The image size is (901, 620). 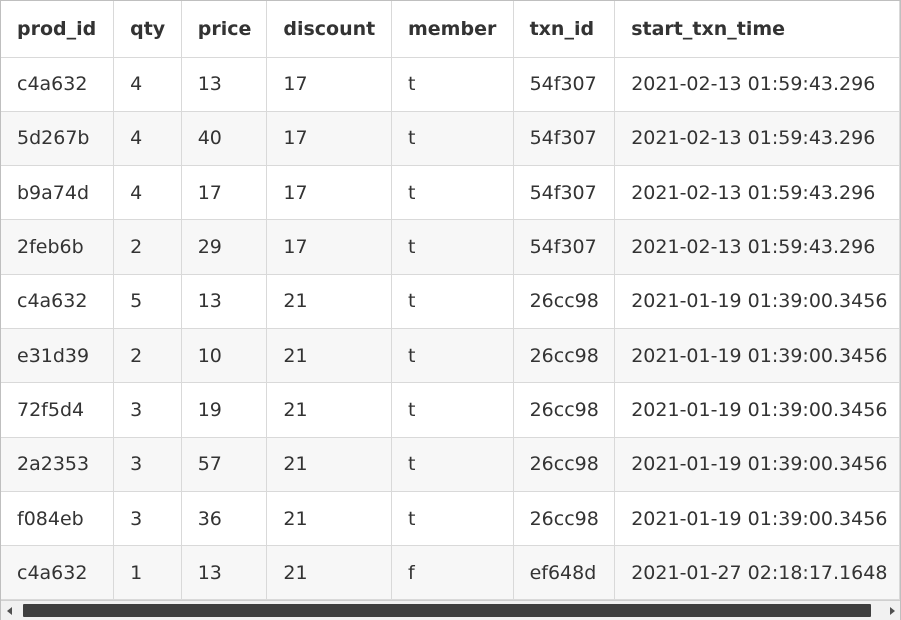 What do you see at coordinates (224, 356) in the screenshot?
I see `table-cell: 10` at bounding box center [224, 356].